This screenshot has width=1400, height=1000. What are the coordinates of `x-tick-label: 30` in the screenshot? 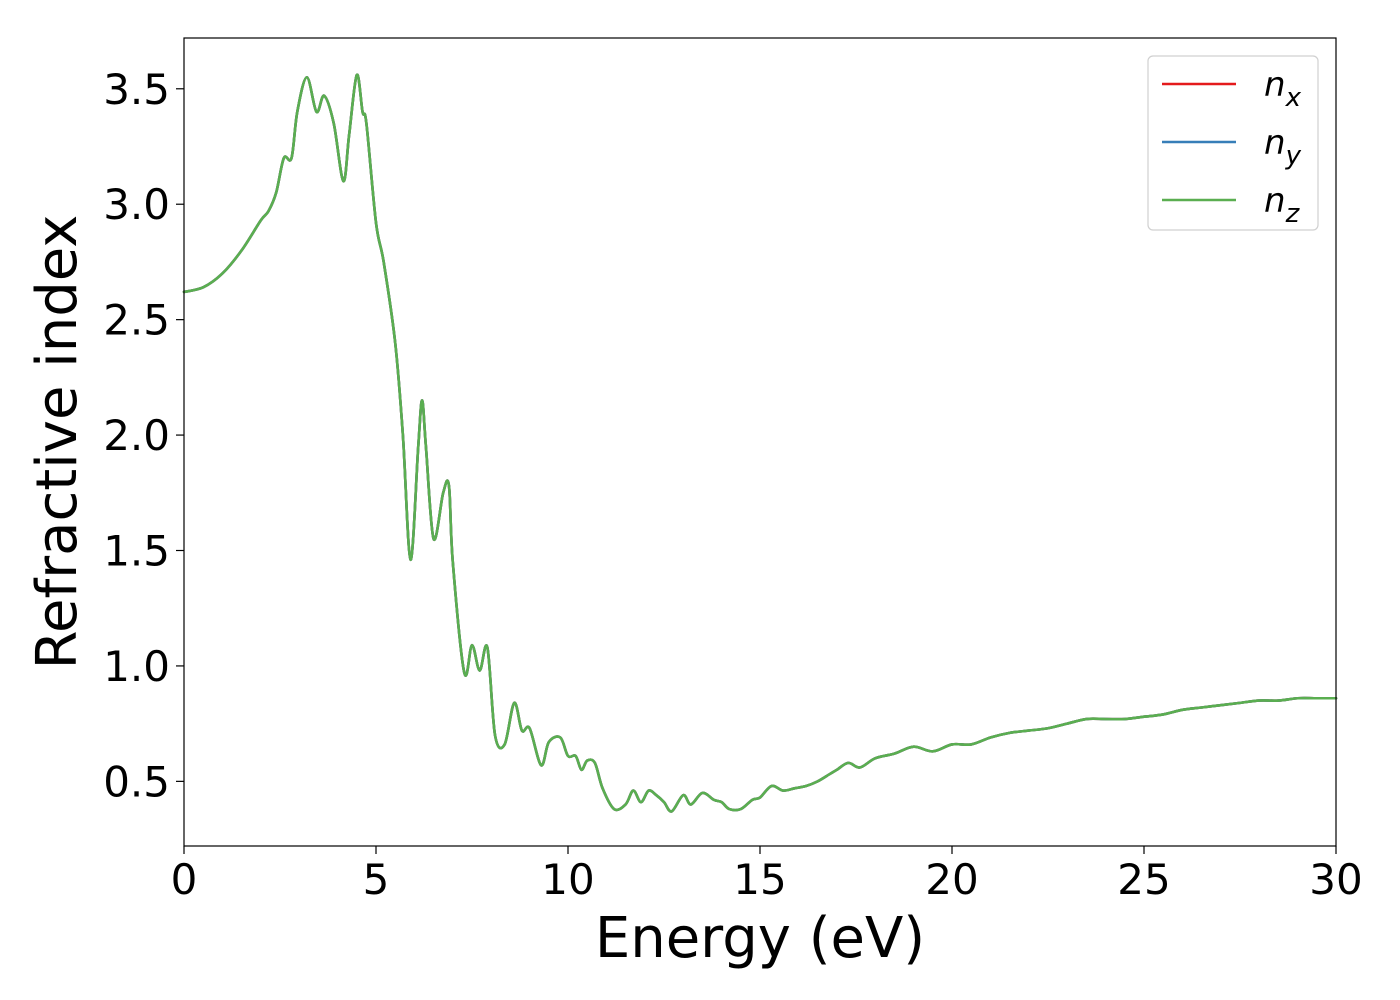 It's located at (1335, 879).